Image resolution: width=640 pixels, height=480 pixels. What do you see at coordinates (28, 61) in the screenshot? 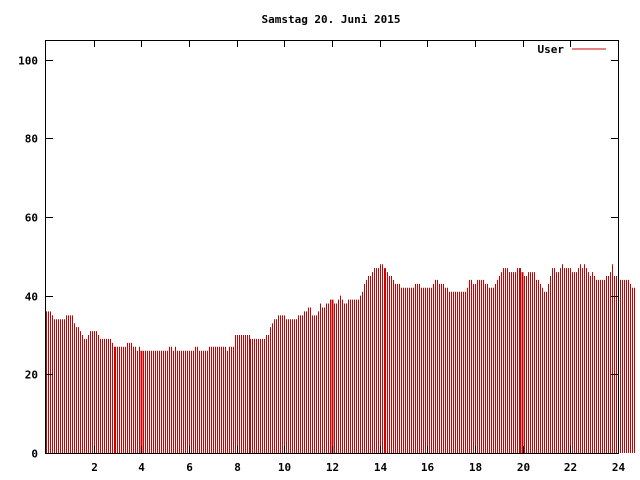
I see `y-tick-label: 100` at bounding box center [28, 61].